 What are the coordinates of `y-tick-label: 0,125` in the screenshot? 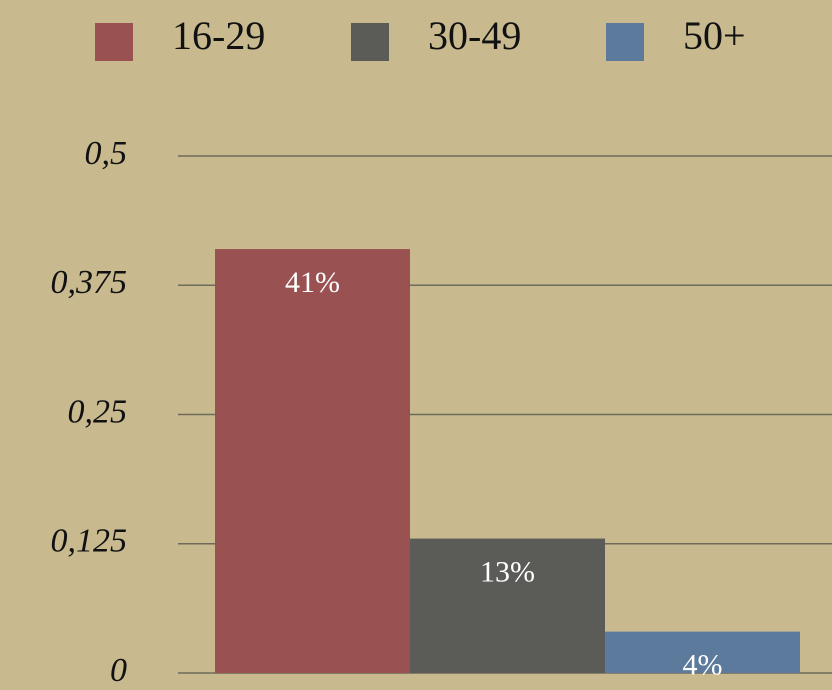 It's located at (89, 541).